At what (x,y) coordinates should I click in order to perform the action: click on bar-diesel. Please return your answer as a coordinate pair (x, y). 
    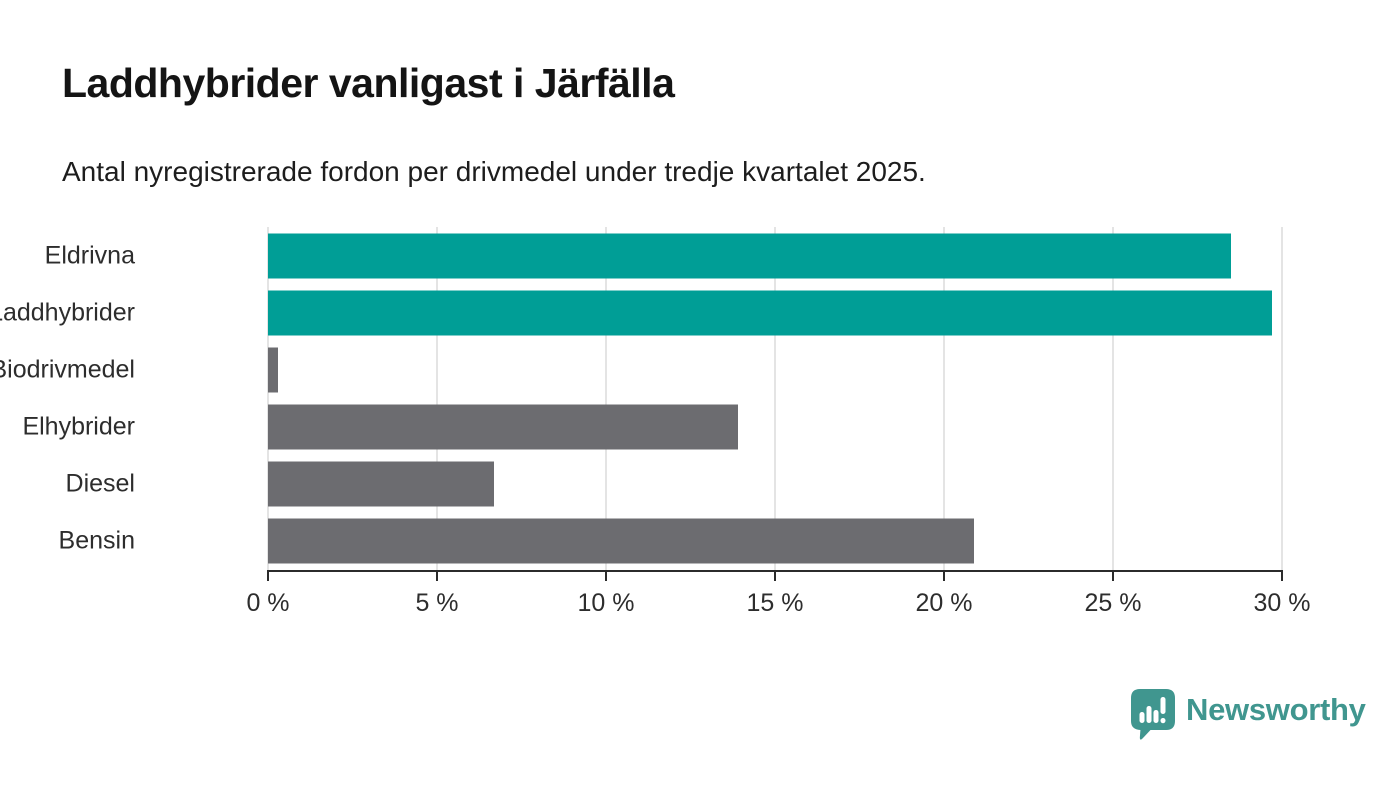
    Looking at the image, I should click on (381, 484).